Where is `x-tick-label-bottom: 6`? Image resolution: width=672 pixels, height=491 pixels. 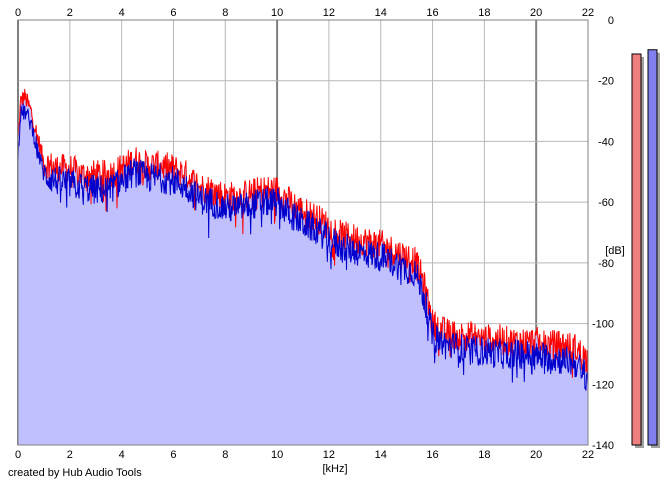
x-tick-label-bottom: 6 is located at coordinates (173, 455).